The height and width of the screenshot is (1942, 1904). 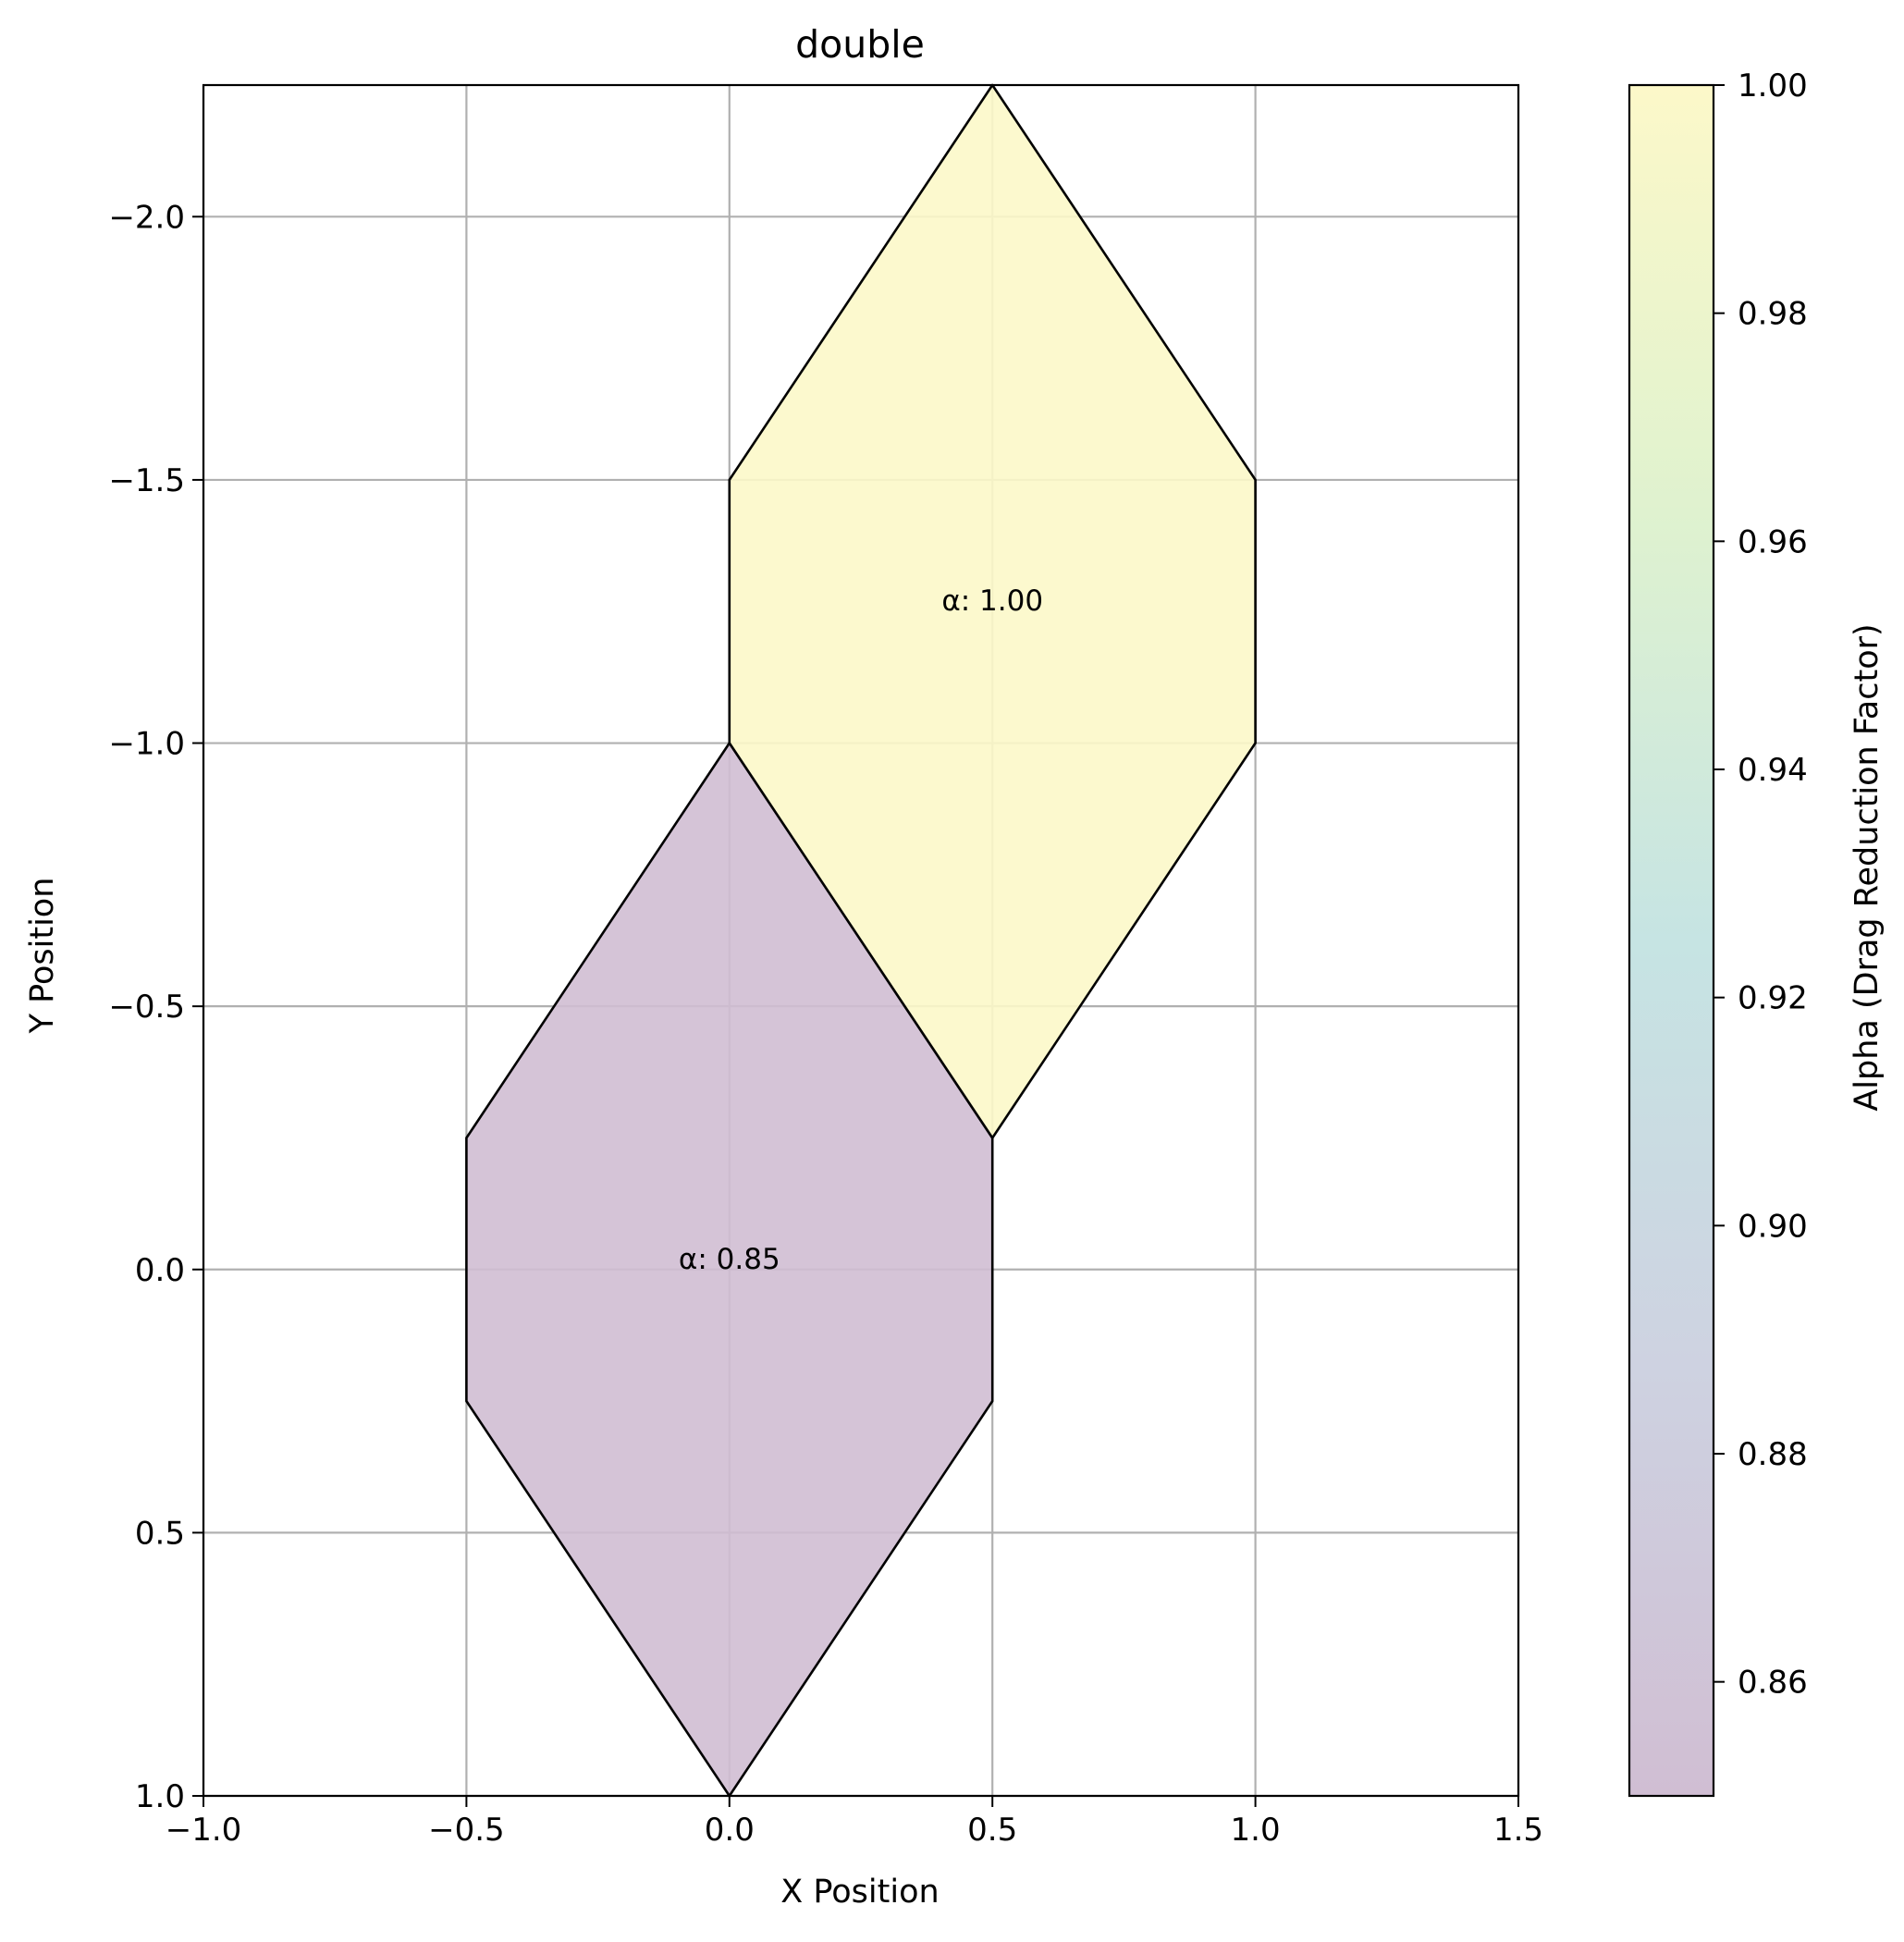 I want to click on x-axis-ticks: −1.0 −0.5 0.0 0.5 1.0 1.5, so click(x=854, y=1823).